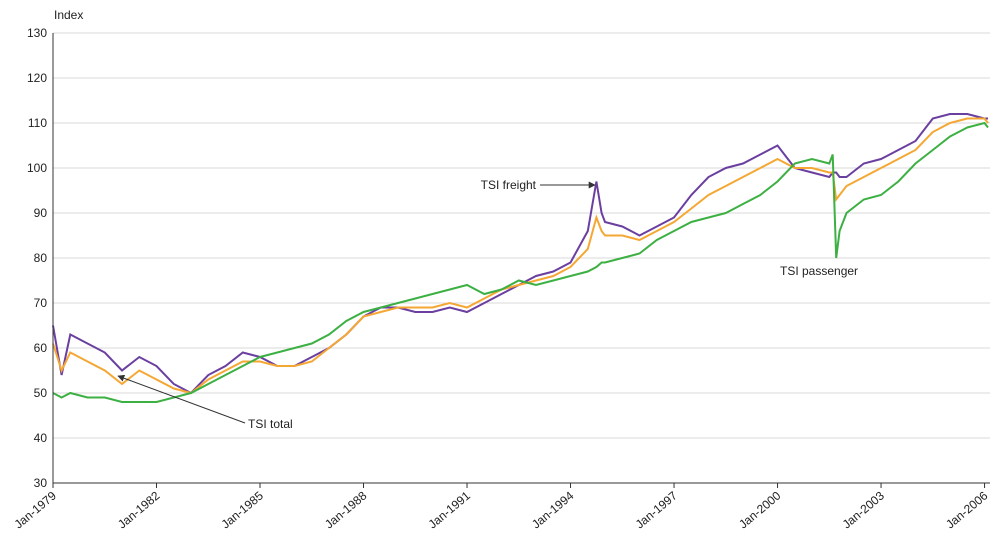  What do you see at coordinates (41, 393) in the screenshot?
I see `y-tick-label: 50` at bounding box center [41, 393].